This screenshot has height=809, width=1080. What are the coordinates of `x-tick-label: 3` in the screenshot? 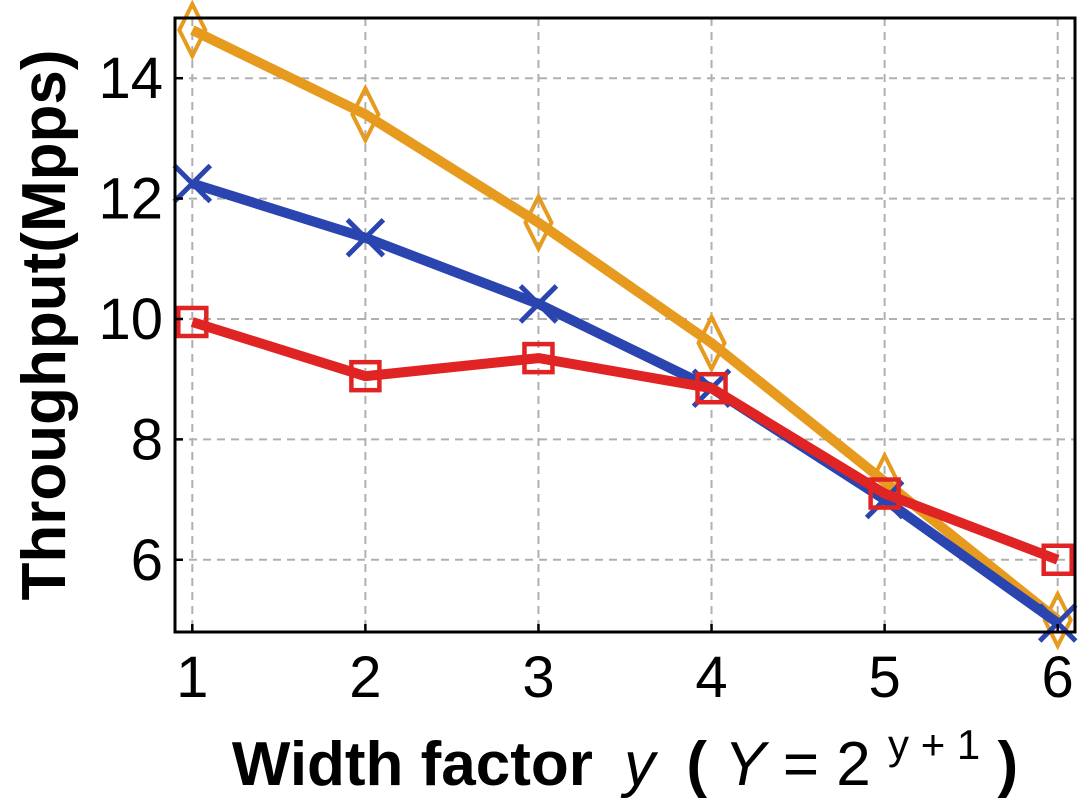 It's located at (538, 677).